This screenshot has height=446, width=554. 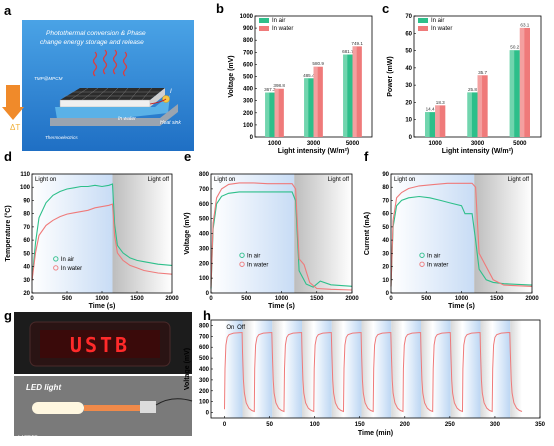 I want to click on f-ytick-label: 0, so click(x=388, y=294).